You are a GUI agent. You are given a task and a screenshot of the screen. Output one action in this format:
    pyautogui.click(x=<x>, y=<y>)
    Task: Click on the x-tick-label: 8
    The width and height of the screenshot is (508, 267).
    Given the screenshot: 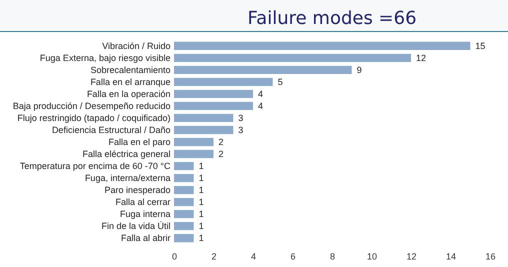 What is the action you would take?
    pyautogui.click(x=333, y=257)
    